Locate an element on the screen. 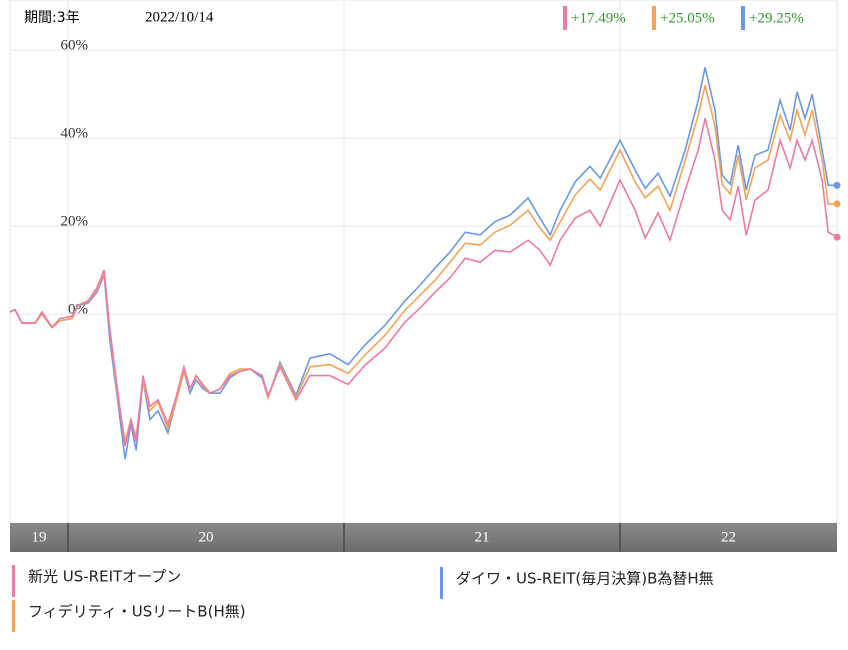 Image resolution: width=848 pixels, height=650 pixels. x-axis-band is located at coordinates (423, 537).